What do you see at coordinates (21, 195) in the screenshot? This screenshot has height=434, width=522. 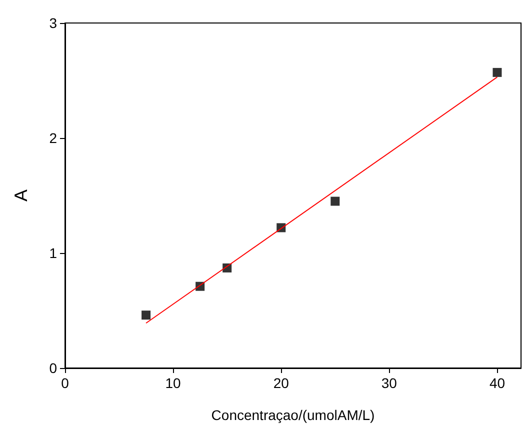 I see `y-axis-title: A` at bounding box center [21, 195].